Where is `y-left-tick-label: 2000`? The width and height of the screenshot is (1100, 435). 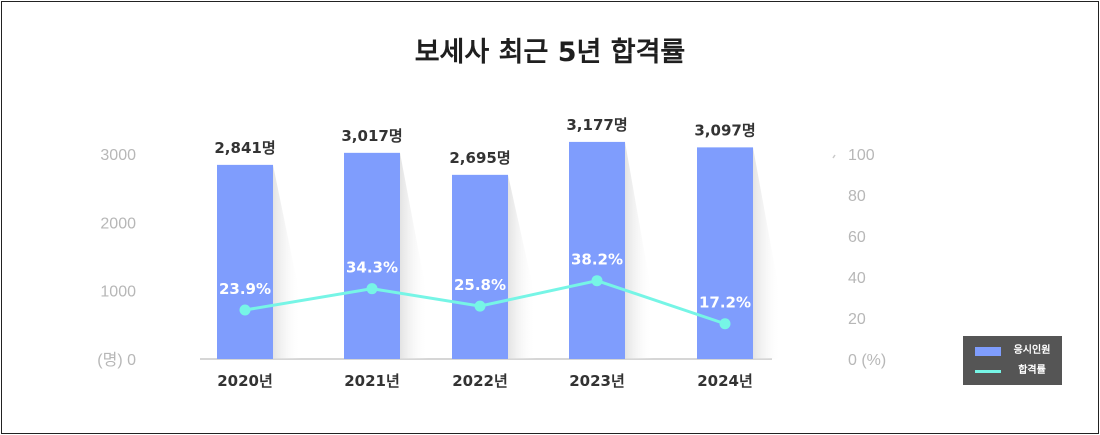 y-left-tick-label: 2000 is located at coordinates (118, 223).